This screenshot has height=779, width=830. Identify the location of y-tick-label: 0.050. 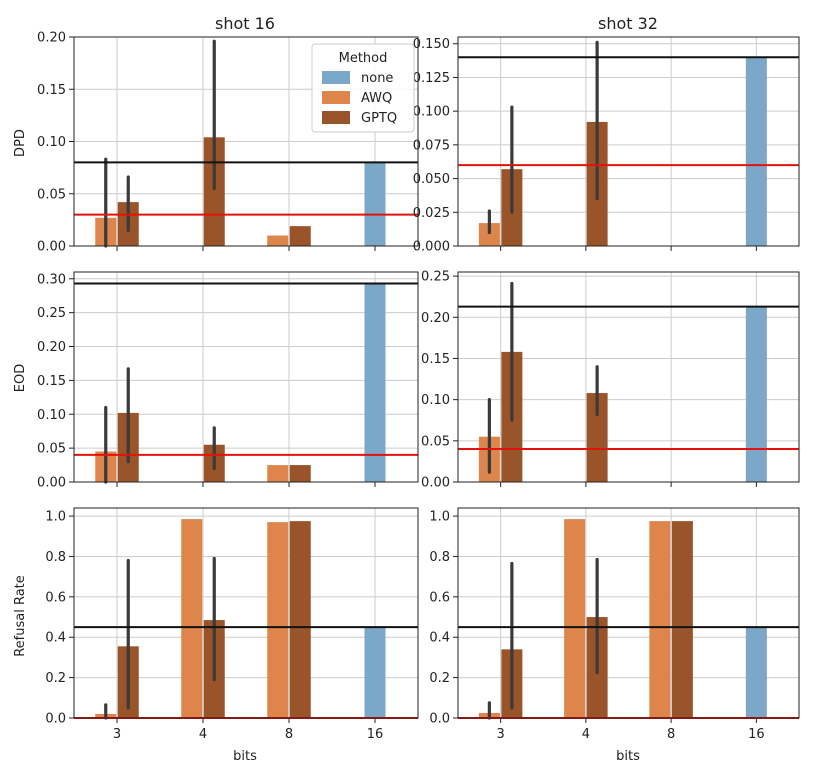
(431, 179).